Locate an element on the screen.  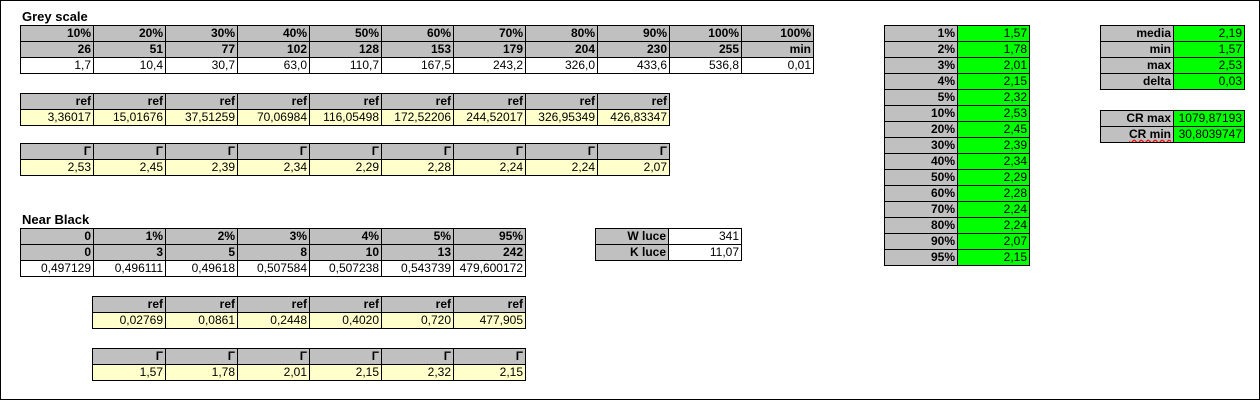
cell: 80% is located at coordinates (561, 33).